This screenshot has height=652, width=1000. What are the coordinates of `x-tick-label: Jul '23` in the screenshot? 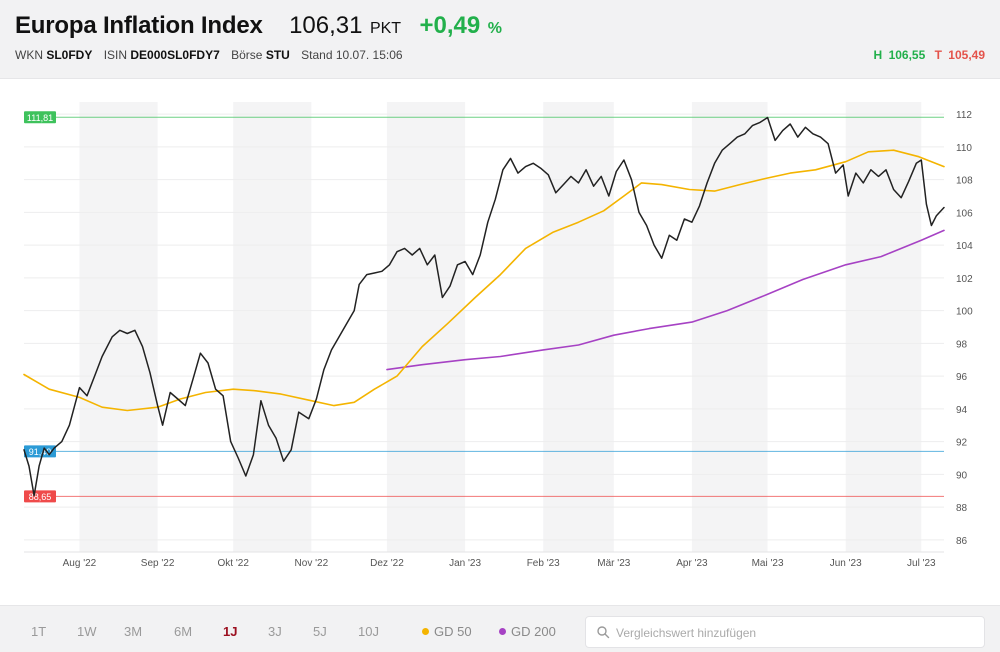 It's located at (921, 563).